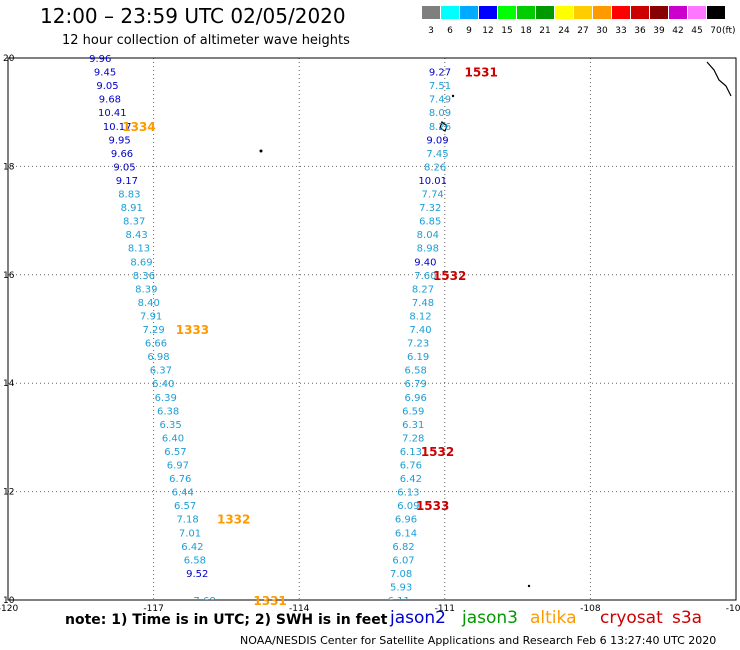 The width and height of the screenshot is (740, 650). What do you see at coordinates (138, 127) in the screenshot?
I see `pass-time-label: 1334` at bounding box center [138, 127].